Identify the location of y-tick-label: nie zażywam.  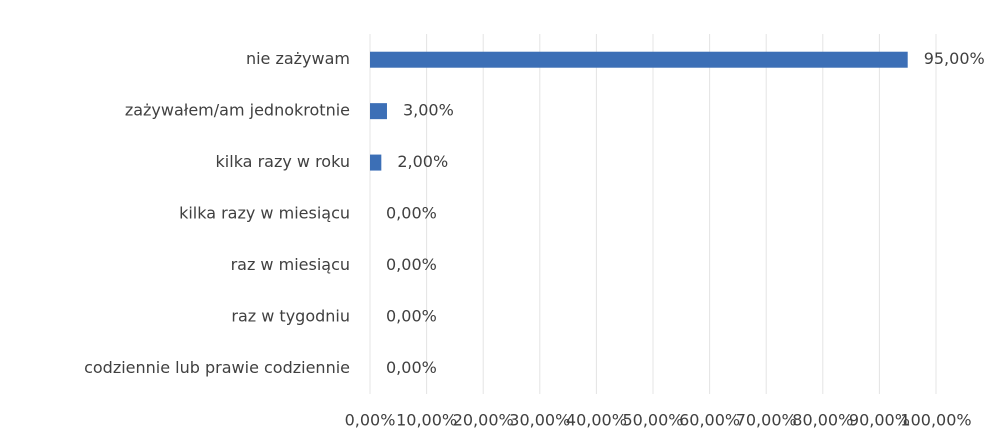
(298, 58).